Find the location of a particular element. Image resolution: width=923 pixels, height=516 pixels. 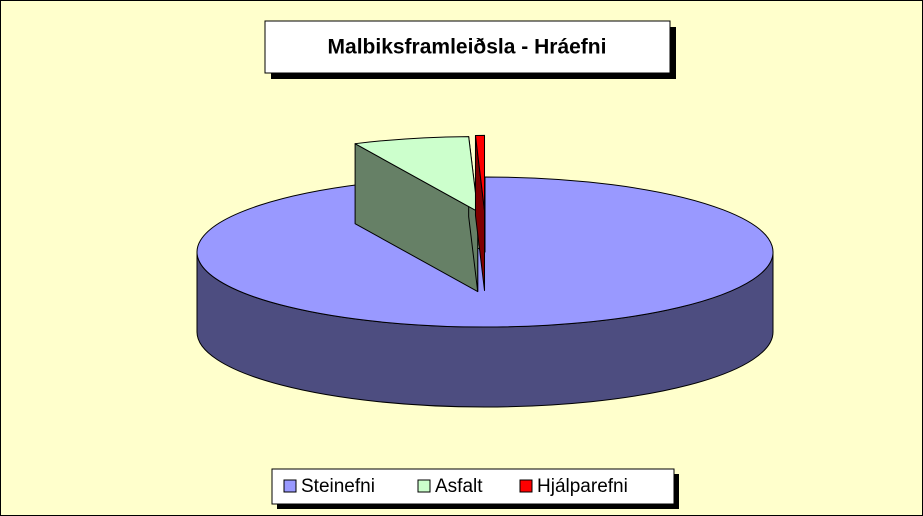

legend-label: Asfalt is located at coordinates (459, 486).